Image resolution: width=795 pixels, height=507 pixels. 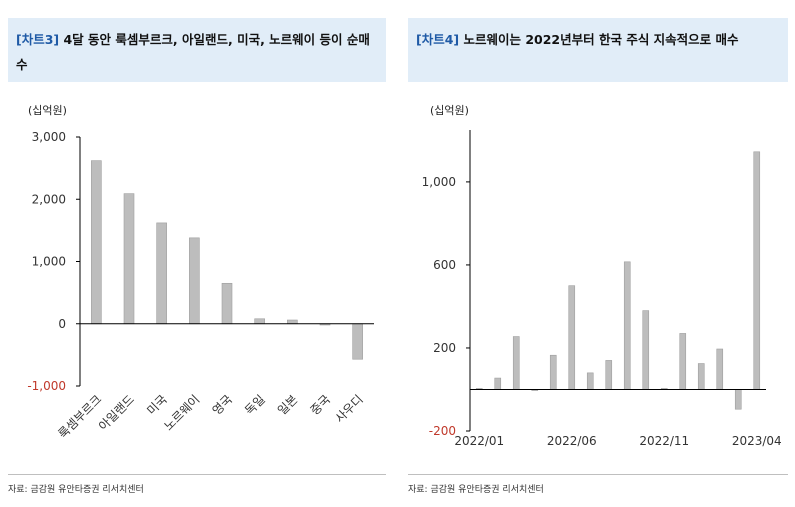 What do you see at coordinates (62, 324) in the screenshot?
I see `y-tick-label: 0` at bounding box center [62, 324].